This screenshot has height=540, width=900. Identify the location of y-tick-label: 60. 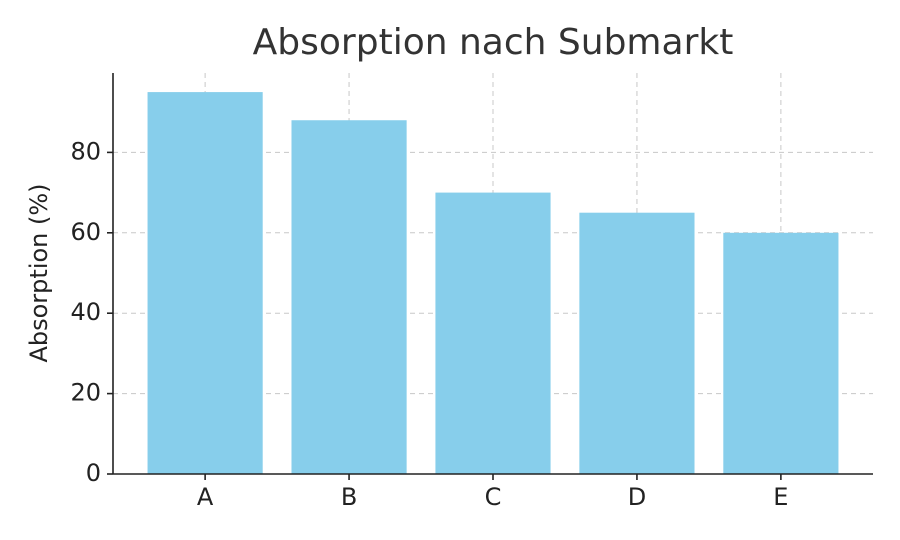
(85, 232).